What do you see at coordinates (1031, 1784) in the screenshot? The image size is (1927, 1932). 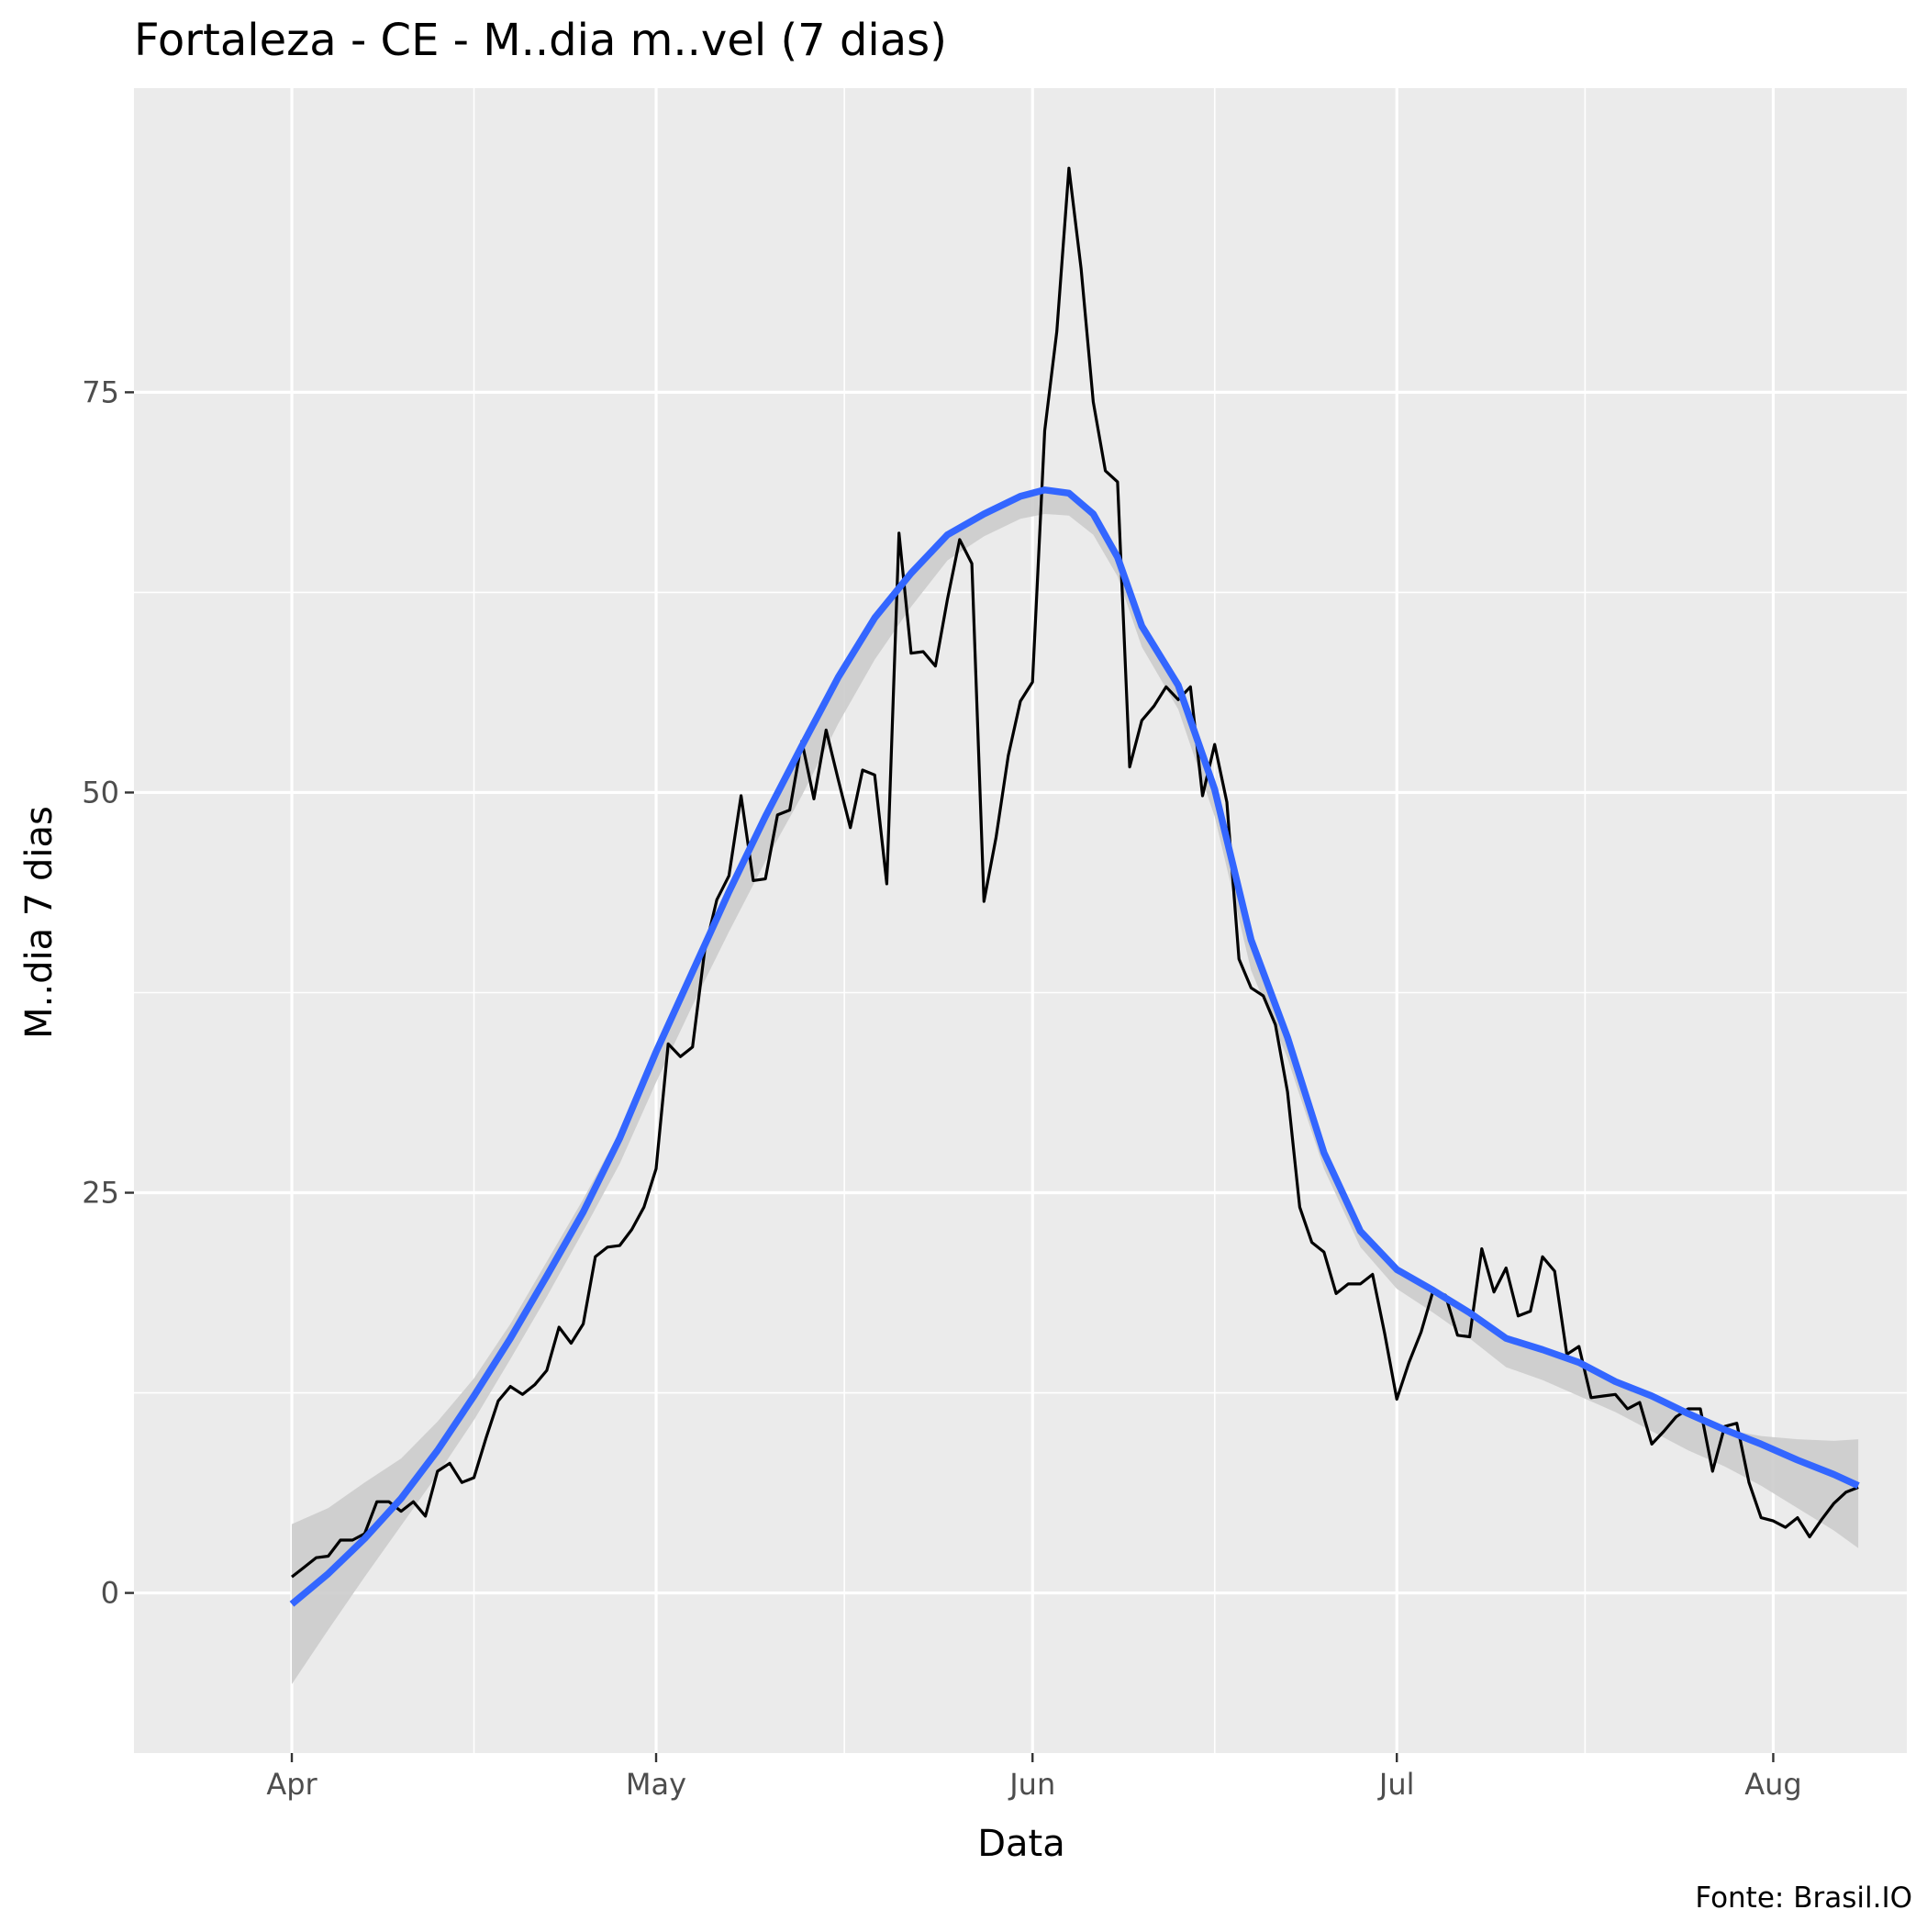 I see `x-tick-label: Jun` at bounding box center [1031, 1784].